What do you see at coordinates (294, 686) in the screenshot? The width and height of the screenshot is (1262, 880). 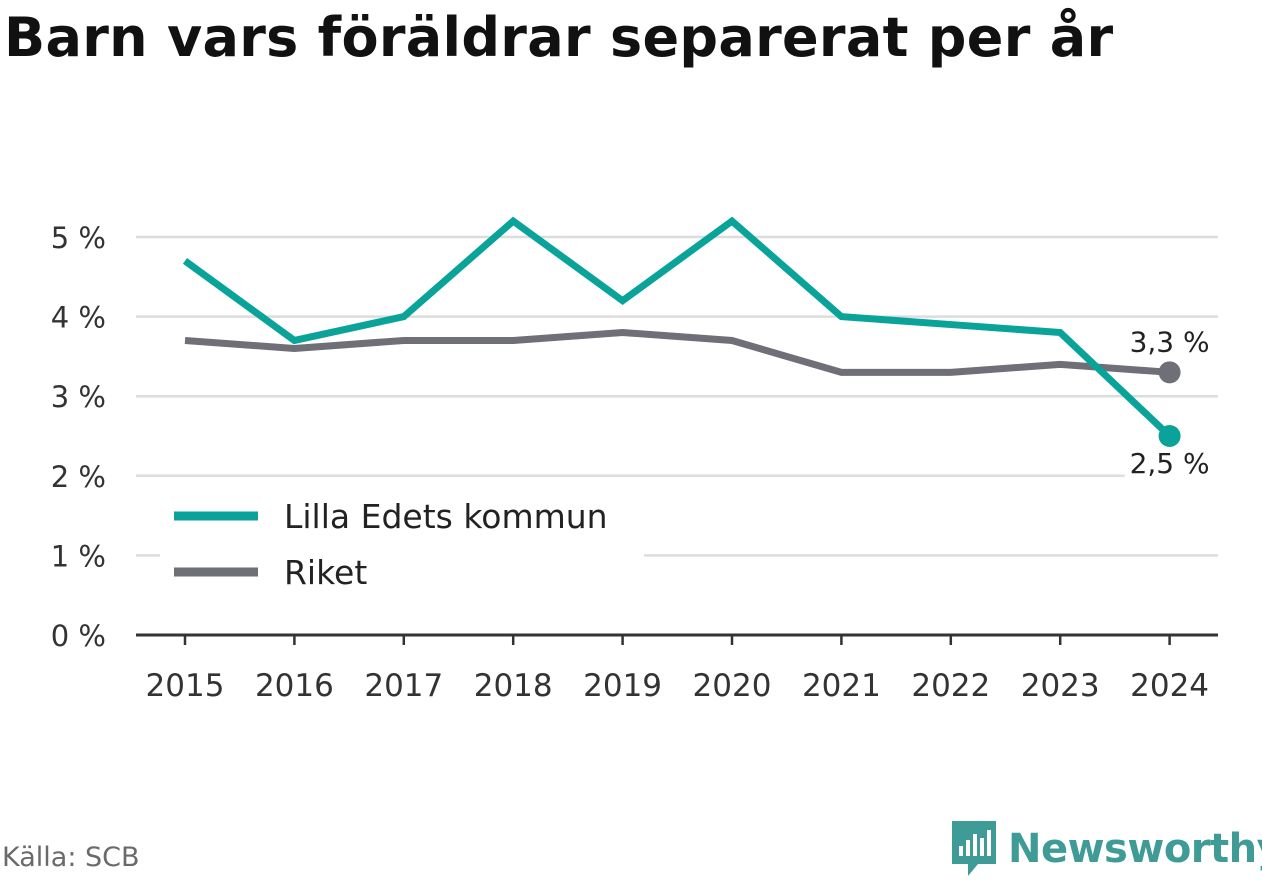 I see `x-tick-label: 2016` at bounding box center [294, 686].